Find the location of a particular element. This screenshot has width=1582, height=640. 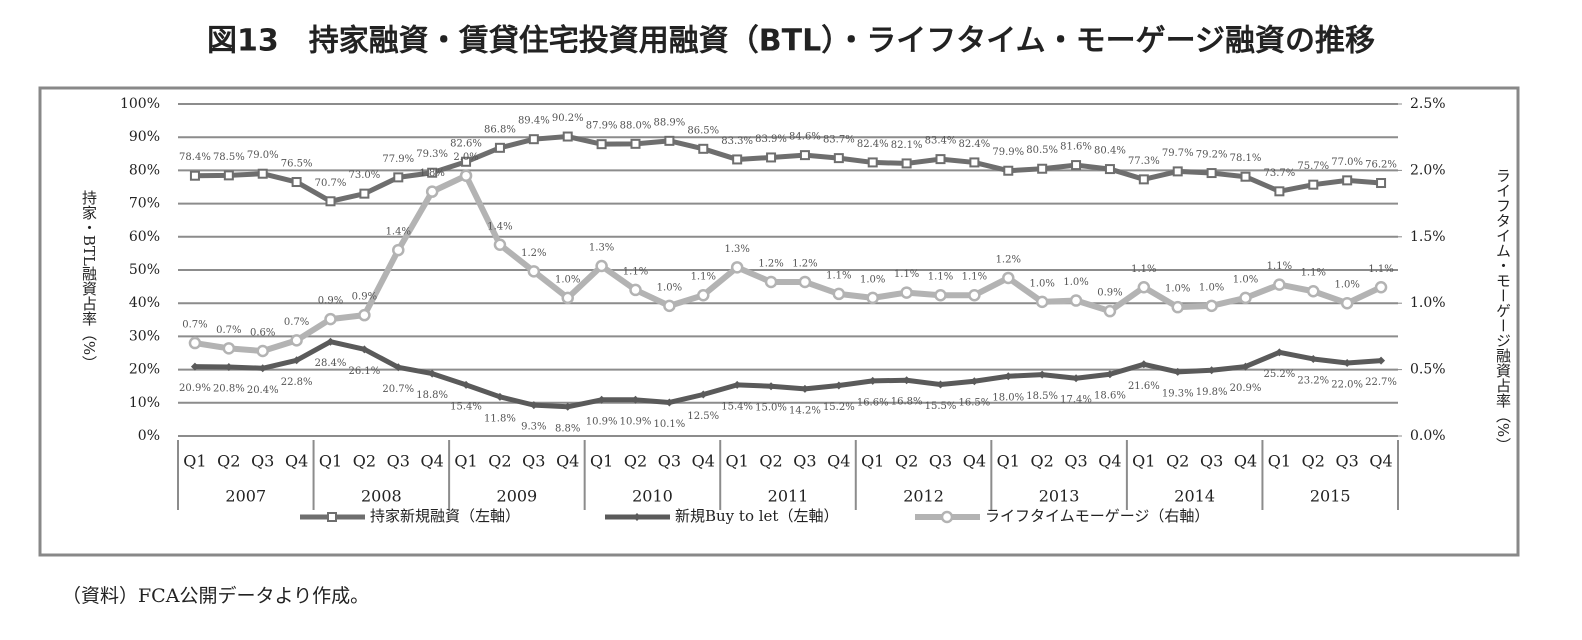

data-label: 83.4% is located at coordinates (941, 141).